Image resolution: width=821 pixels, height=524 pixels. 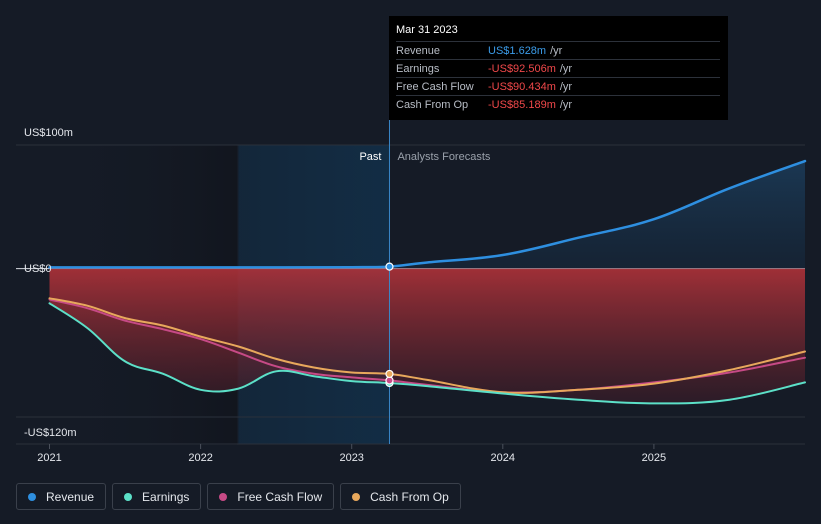 I want to click on tooltip-label: Free Cash Flow, so click(x=435, y=86).